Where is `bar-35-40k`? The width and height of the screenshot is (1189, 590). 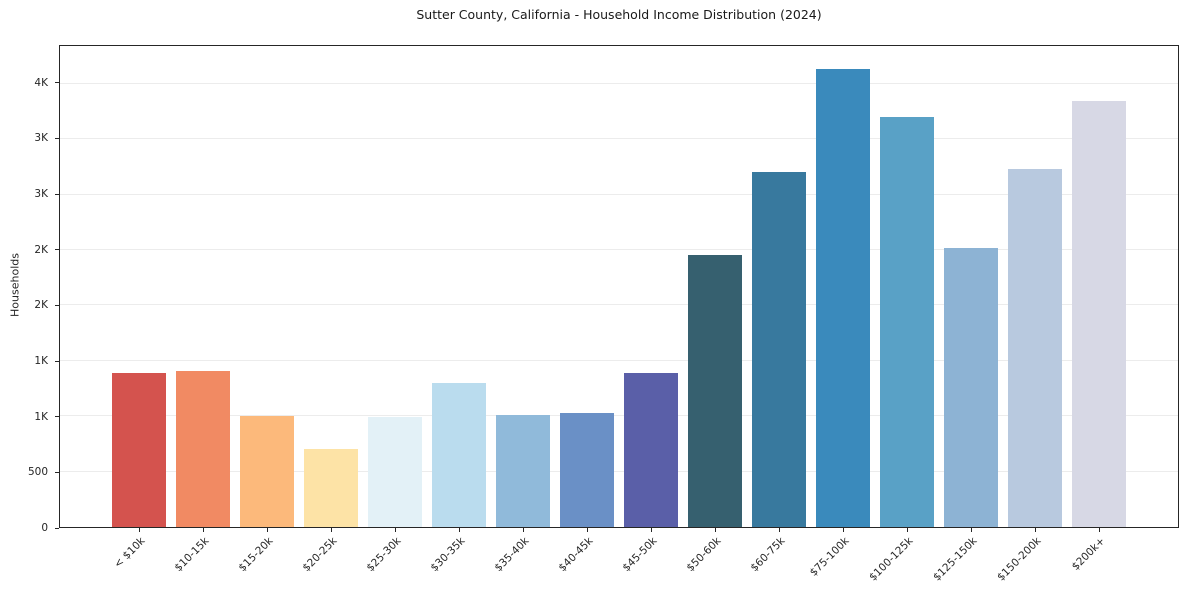
bar-35-40k is located at coordinates (523, 471).